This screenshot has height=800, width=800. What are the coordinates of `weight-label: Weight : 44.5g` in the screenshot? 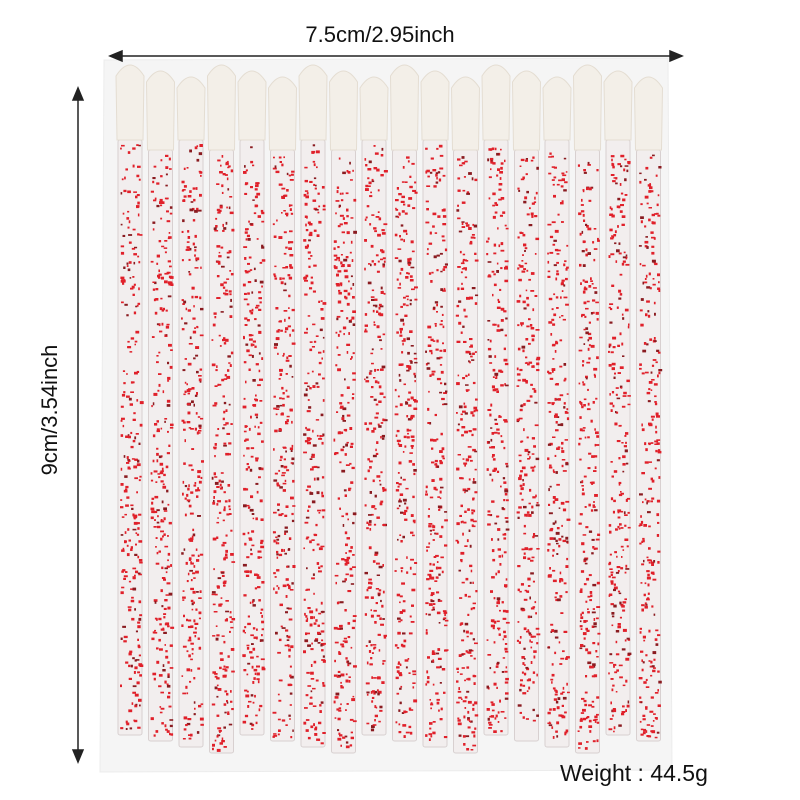 It's located at (634, 773).